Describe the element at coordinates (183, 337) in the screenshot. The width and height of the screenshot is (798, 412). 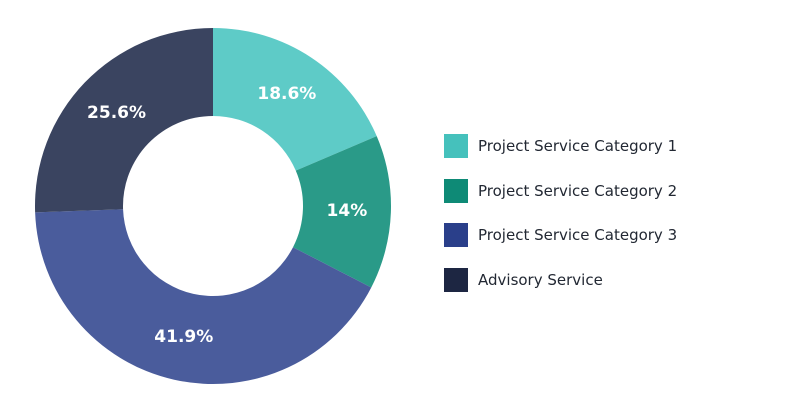
I see `slice-data-label: 41.9%` at that location.